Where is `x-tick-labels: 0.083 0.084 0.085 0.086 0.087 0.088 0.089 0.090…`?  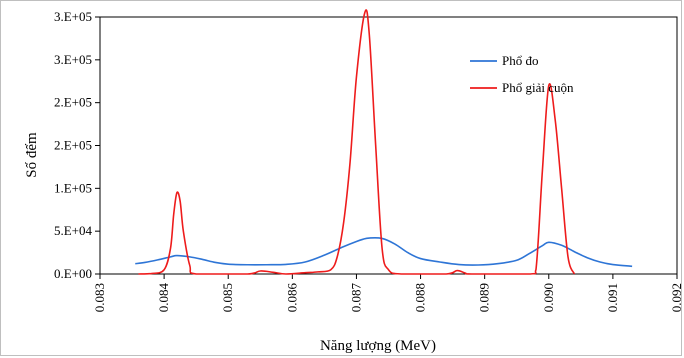 x-tick-labels: 0.083 0.084 0.085 0.086 0.087 0.088 0.089 0.090… is located at coordinates (388, 298).